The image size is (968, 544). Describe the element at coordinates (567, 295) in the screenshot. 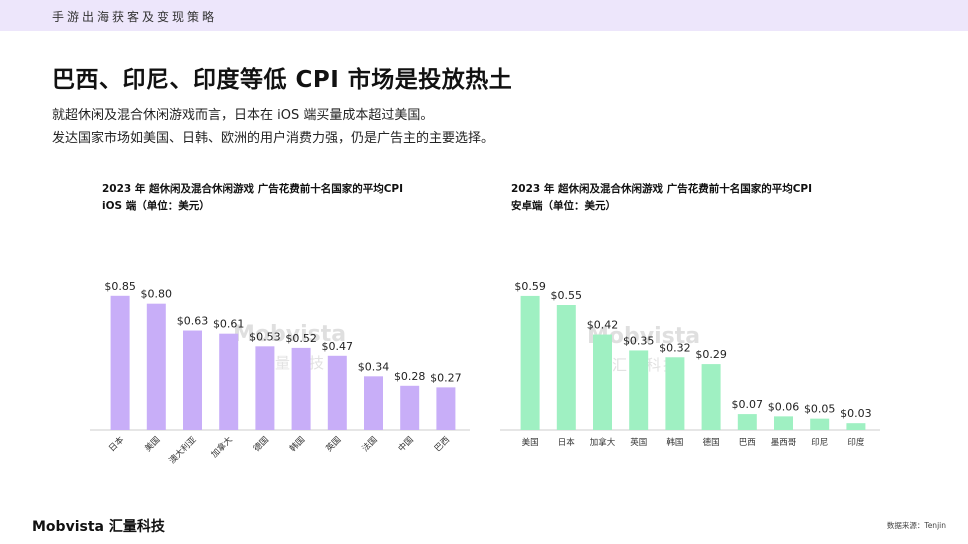

I see `android-value-label-1: $0.55` at that location.